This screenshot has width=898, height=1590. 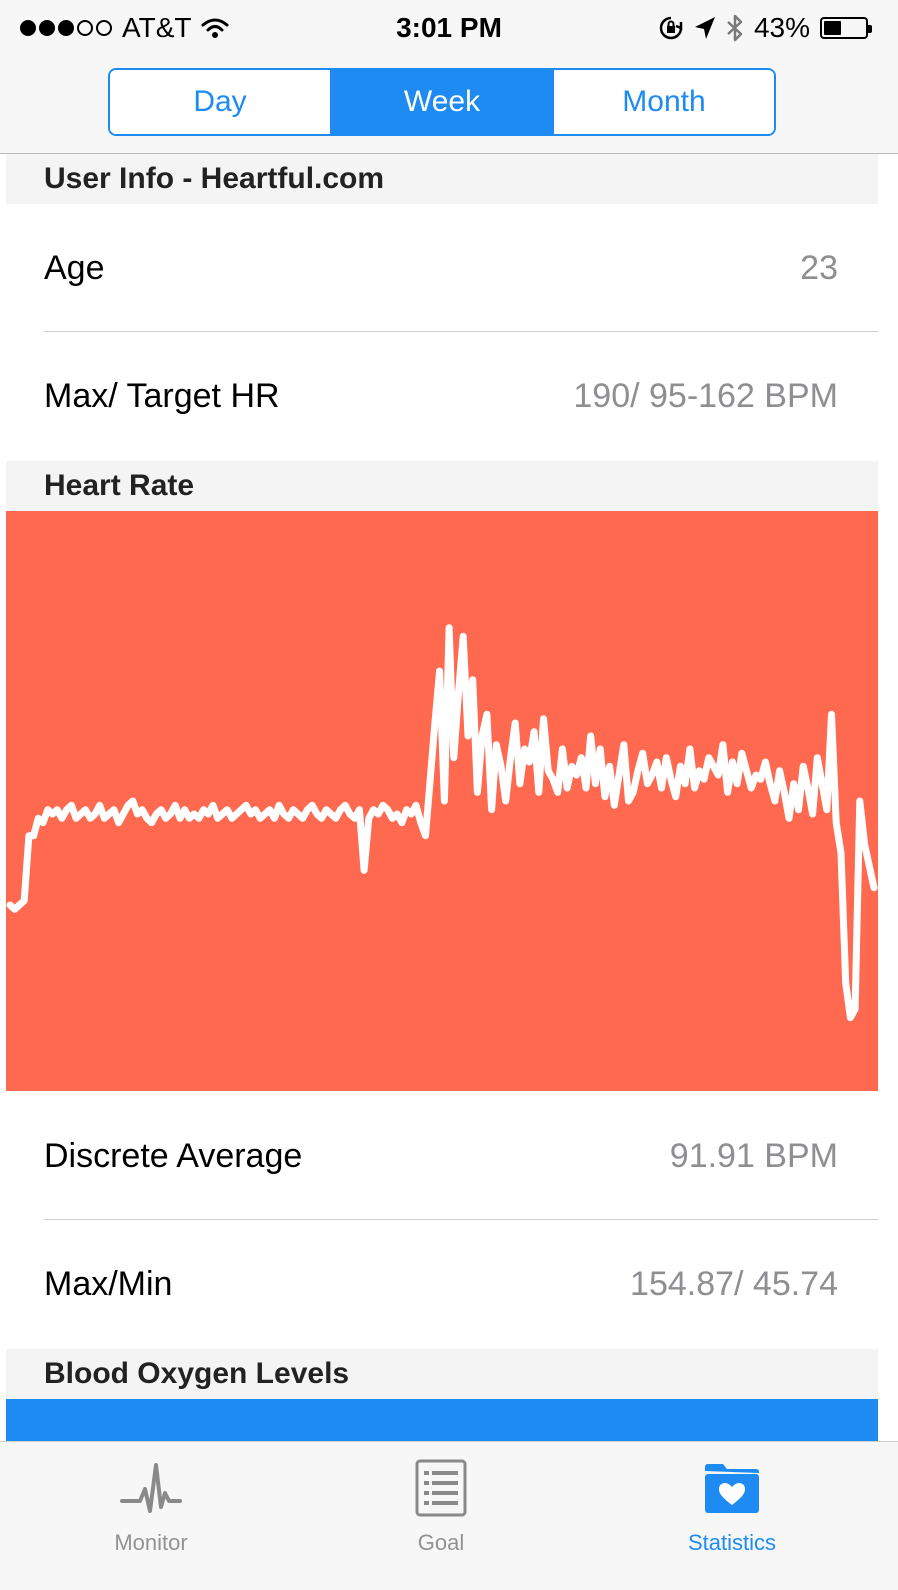 What do you see at coordinates (671, 28) in the screenshot?
I see `orientation-lock-icon` at bounding box center [671, 28].